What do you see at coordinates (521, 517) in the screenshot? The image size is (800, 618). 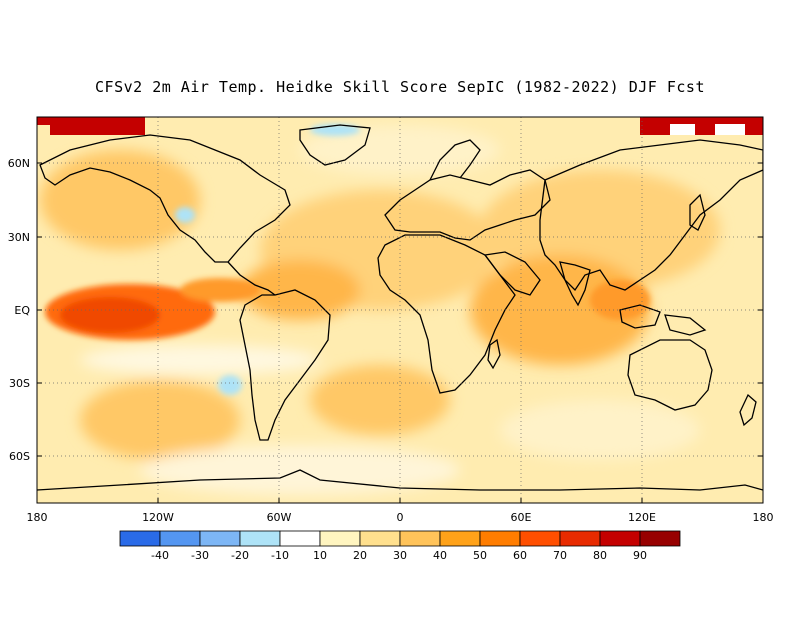 I see `lon-label-60e: 60E` at bounding box center [521, 517].